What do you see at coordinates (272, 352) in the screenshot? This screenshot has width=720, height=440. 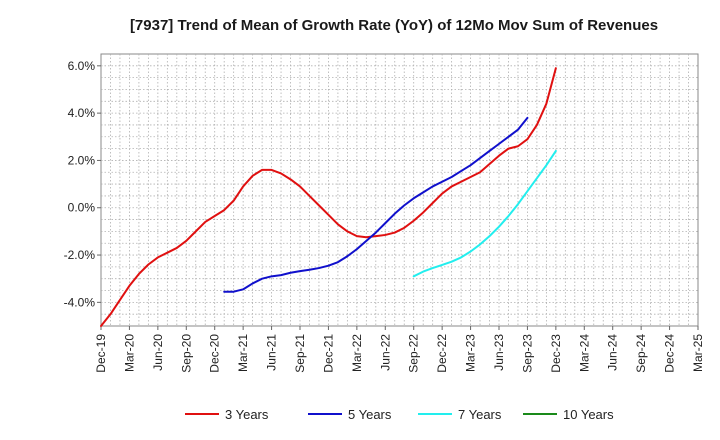 I see `x-tick-label: Jun-21` at bounding box center [272, 352].